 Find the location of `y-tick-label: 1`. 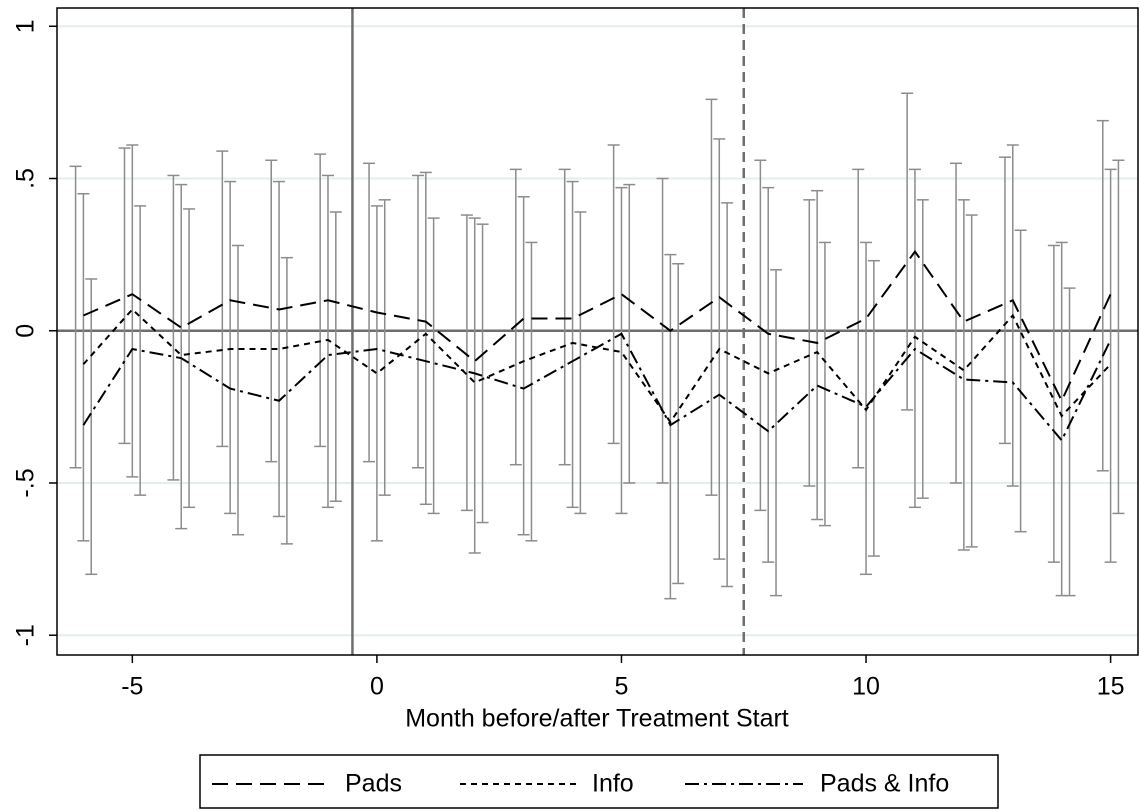

y-tick-label: 1 is located at coordinates (26, 26).